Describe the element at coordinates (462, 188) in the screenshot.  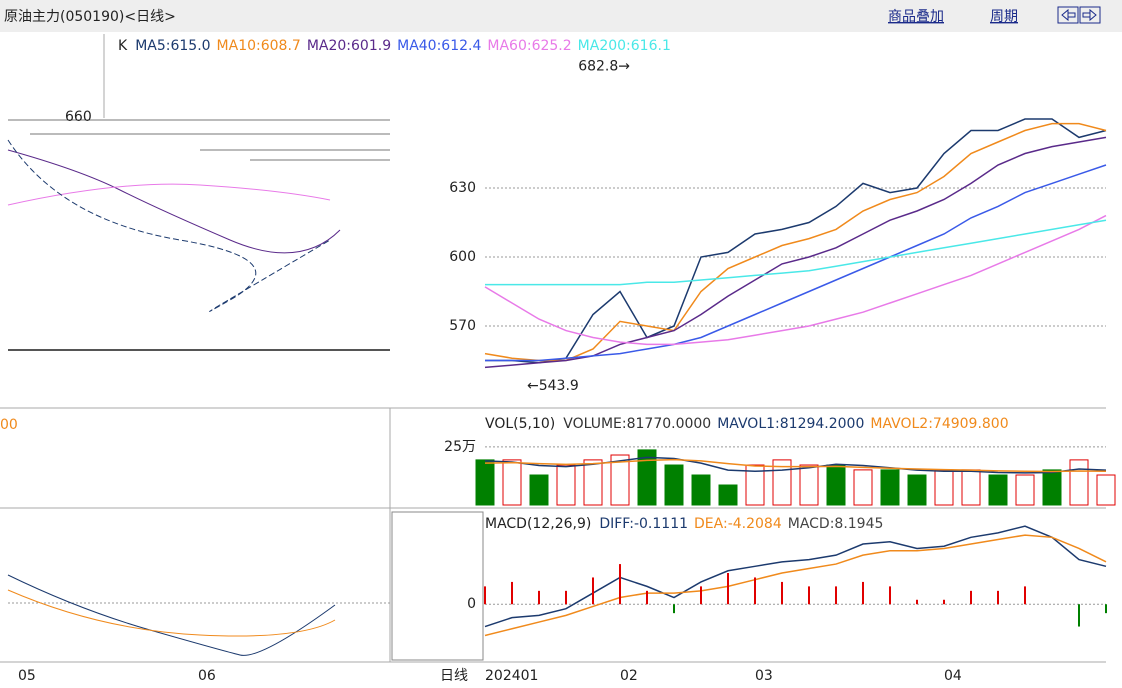
I see `y-tick-label: 630` at that location.